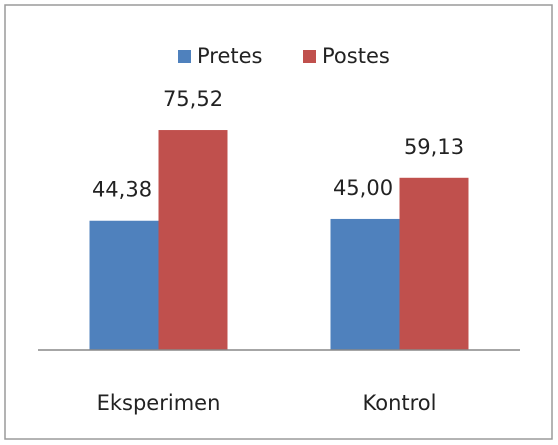 The height and width of the screenshot is (445, 558). What do you see at coordinates (193, 99) in the screenshot?
I see `data-label: 75,52` at bounding box center [193, 99].